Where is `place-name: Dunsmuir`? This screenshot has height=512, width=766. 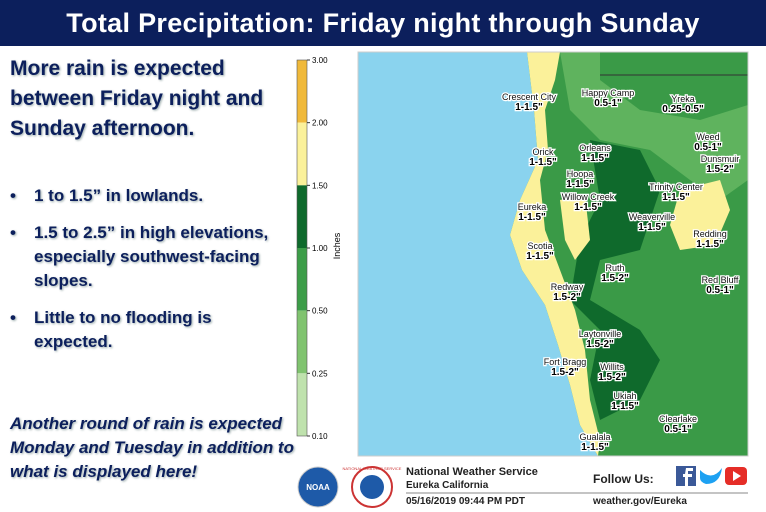 place-name: Dunsmuir is located at coordinates (720, 159).